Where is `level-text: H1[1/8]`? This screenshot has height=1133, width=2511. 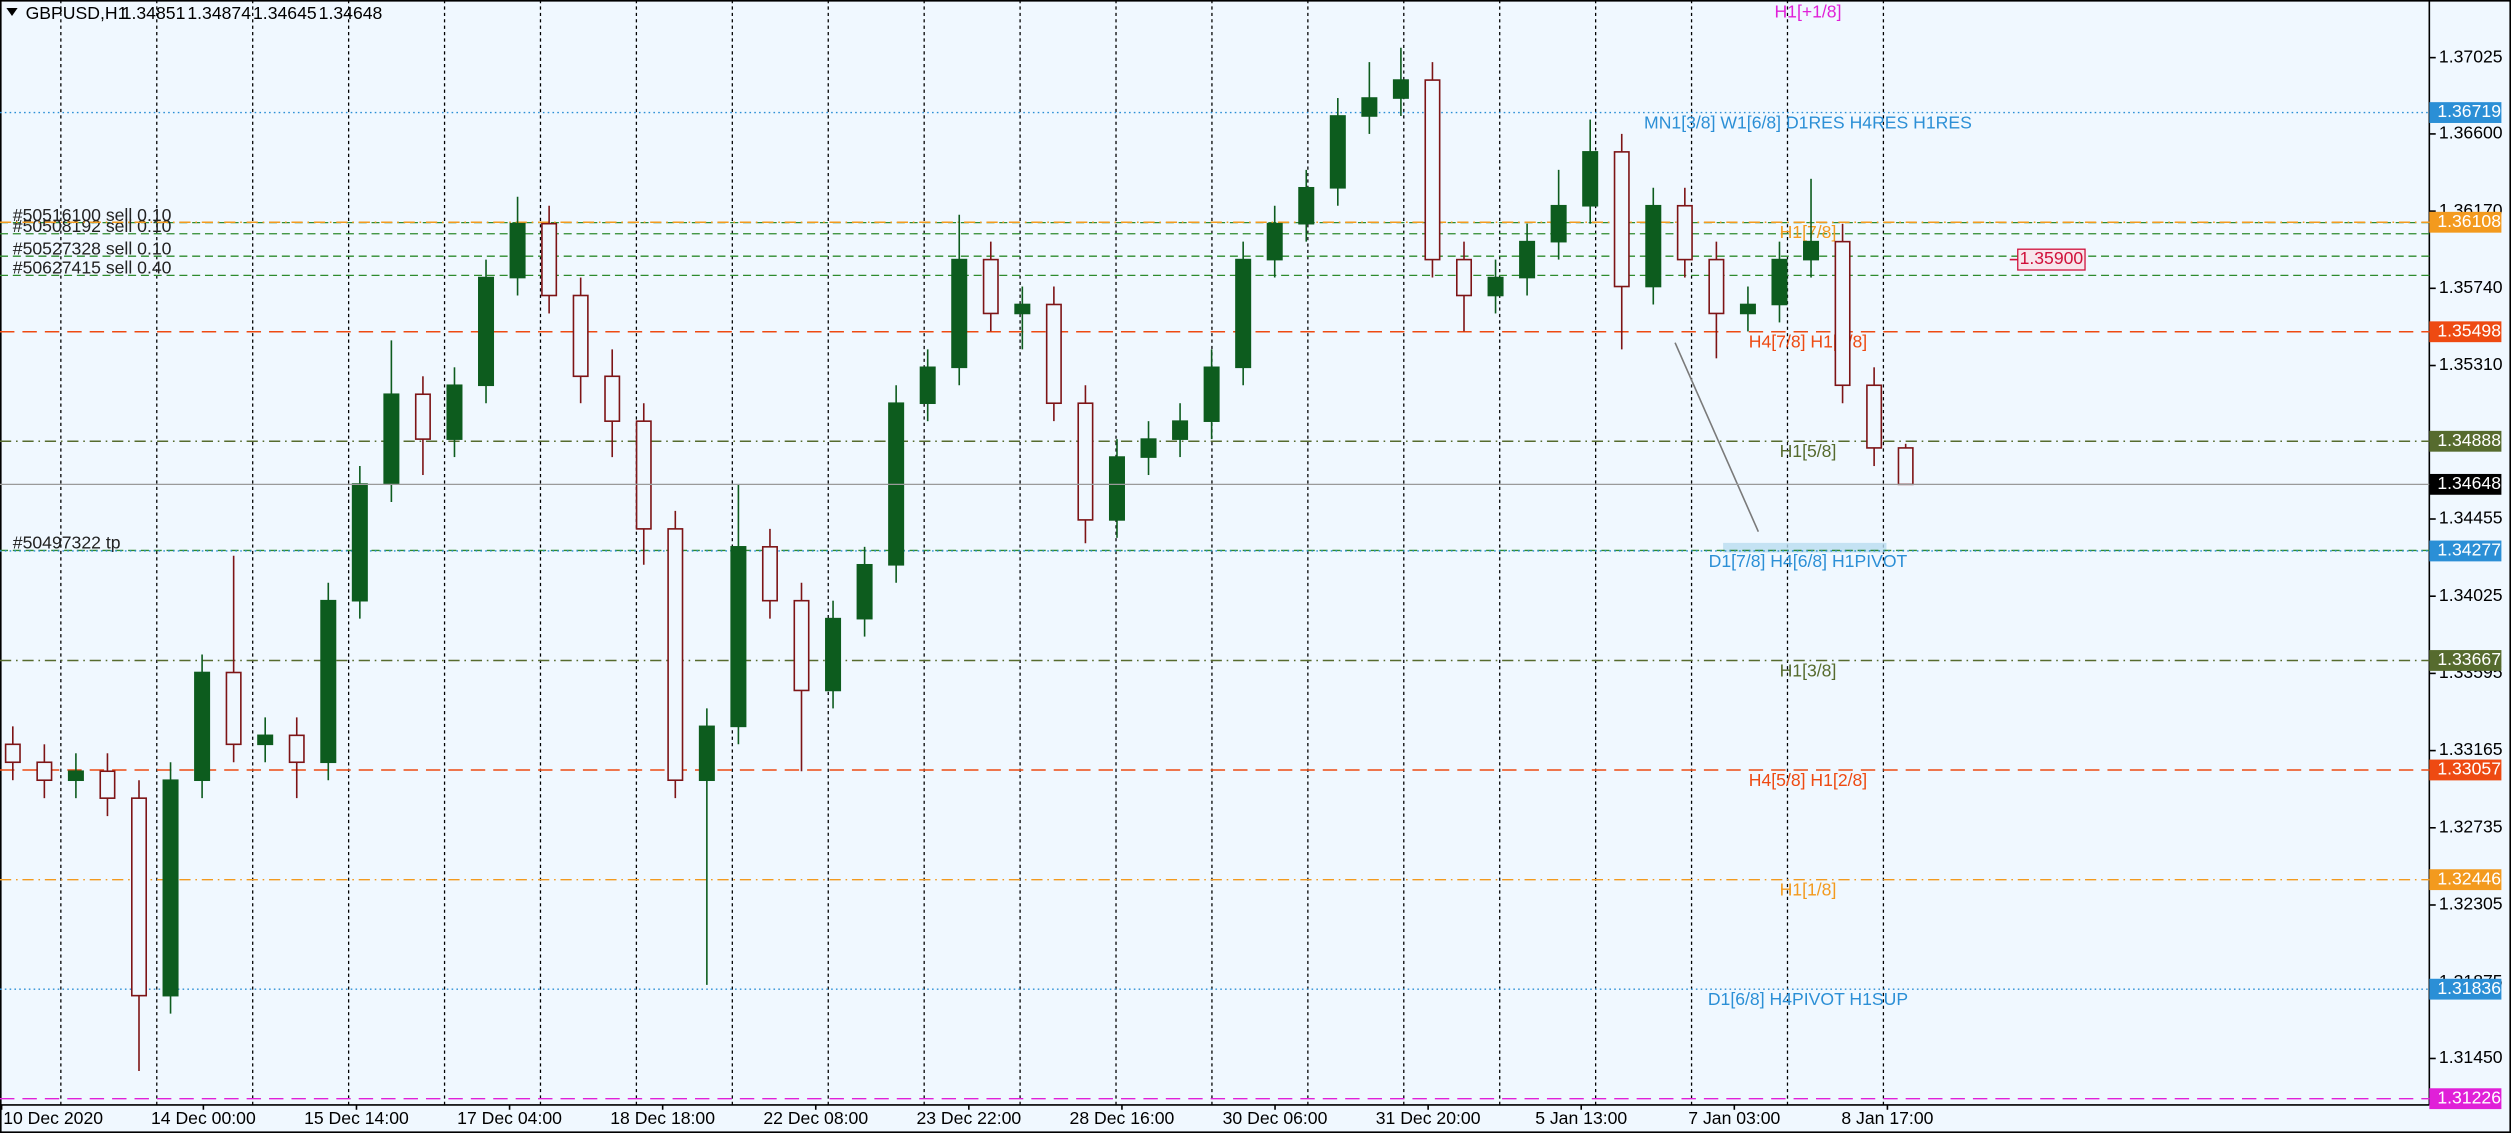
level-text: H1[1/8] is located at coordinates (1808, 890).